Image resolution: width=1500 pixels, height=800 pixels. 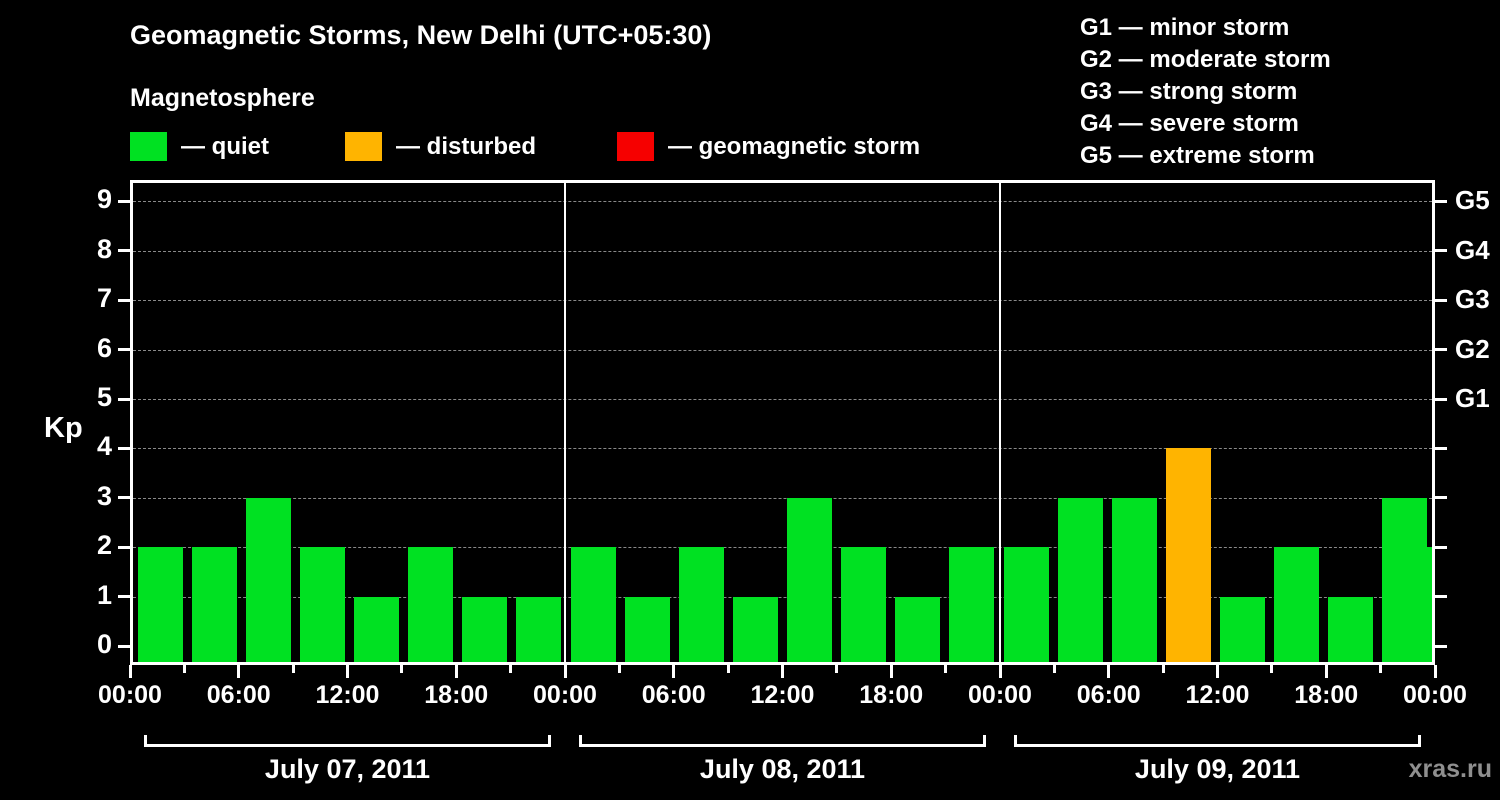 I want to click on y-tick-label: 5, so click(x=104, y=397).